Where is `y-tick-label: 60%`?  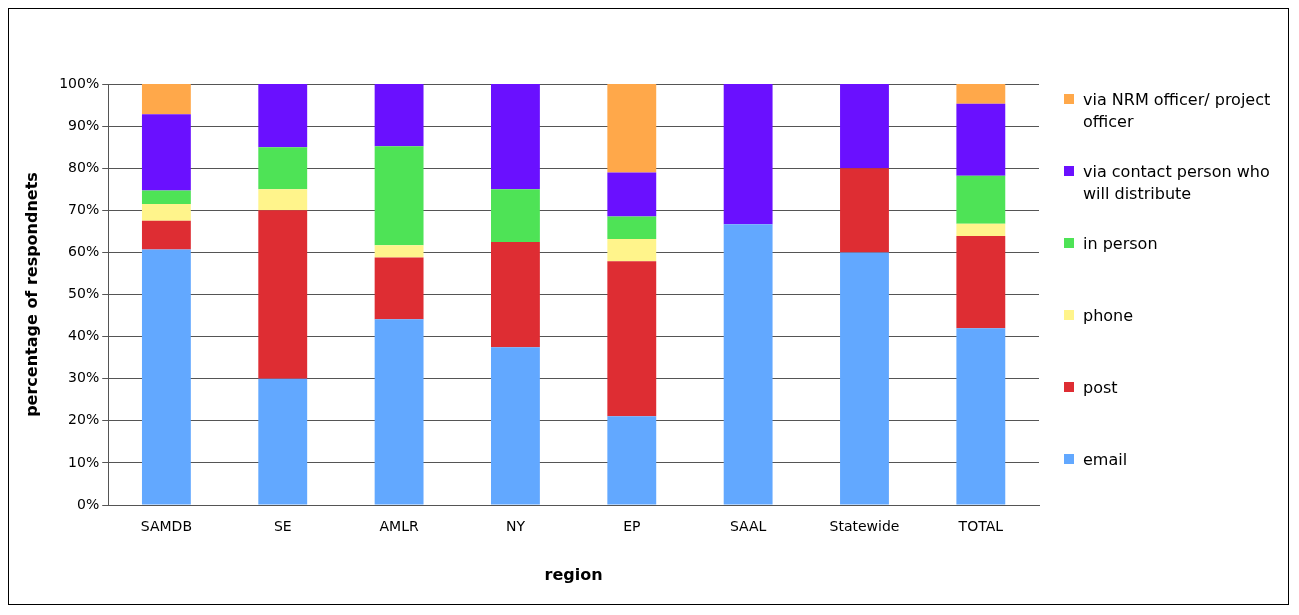 y-tick-label: 60% is located at coordinates (84, 251).